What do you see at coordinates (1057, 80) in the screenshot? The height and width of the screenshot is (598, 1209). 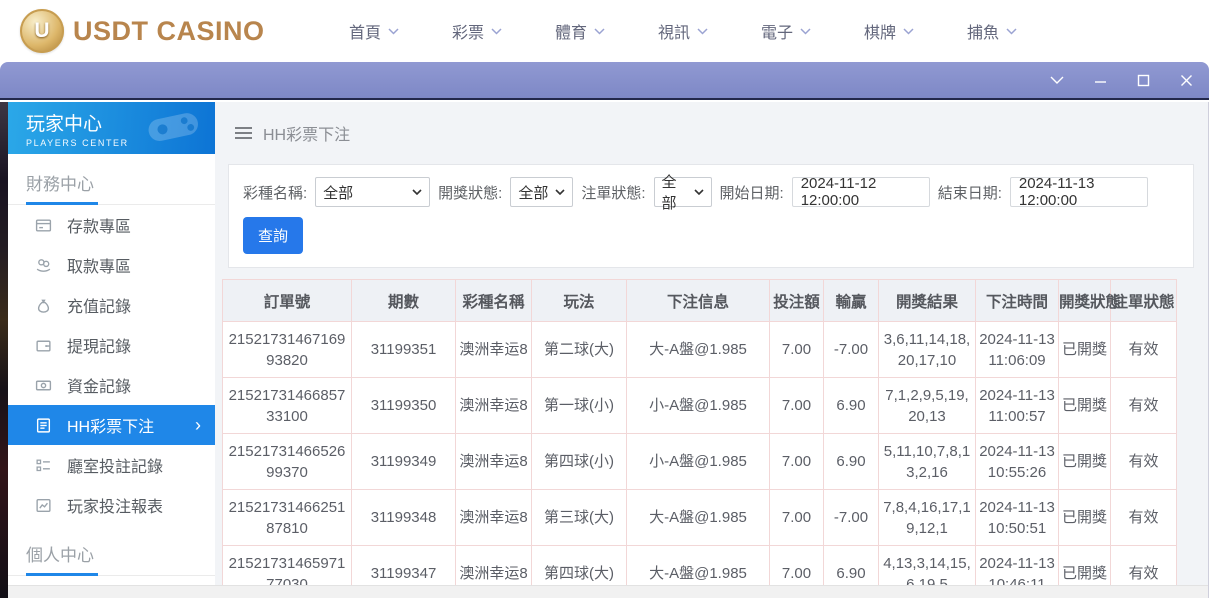 I see `window-collapse-icon` at bounding box center [1057, 80].